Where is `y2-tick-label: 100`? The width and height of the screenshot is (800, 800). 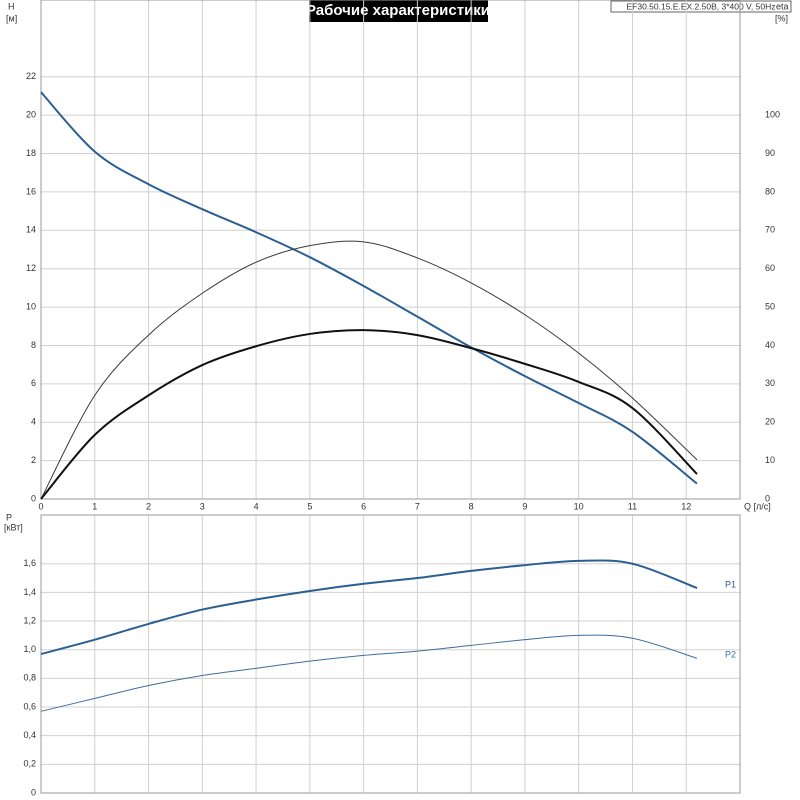
y2-tick-label: 100 is located at coordinates (772, 115).